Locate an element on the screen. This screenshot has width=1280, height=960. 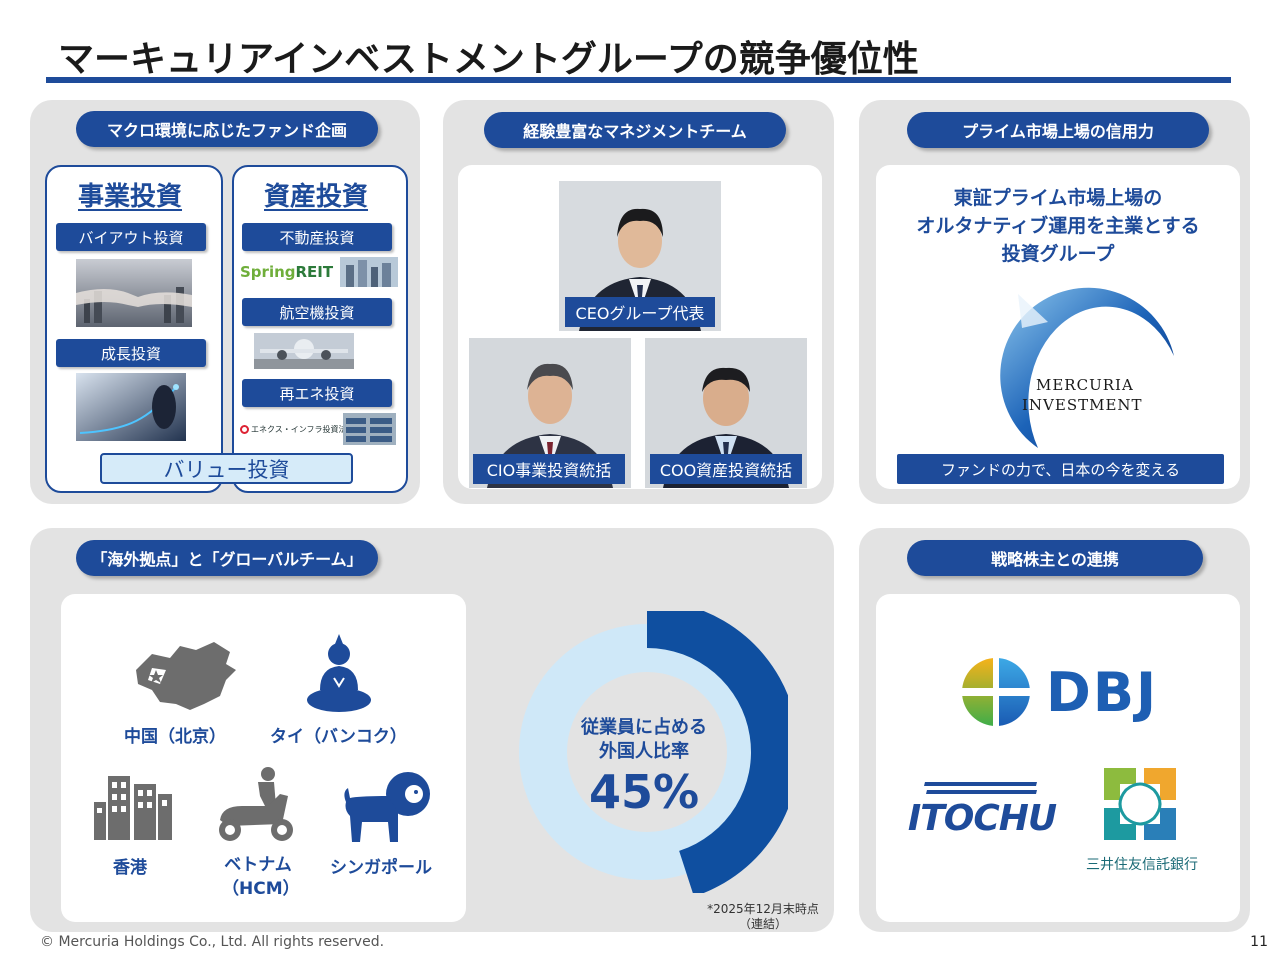
page-number: 11 is located at coordinates (1259, 942).